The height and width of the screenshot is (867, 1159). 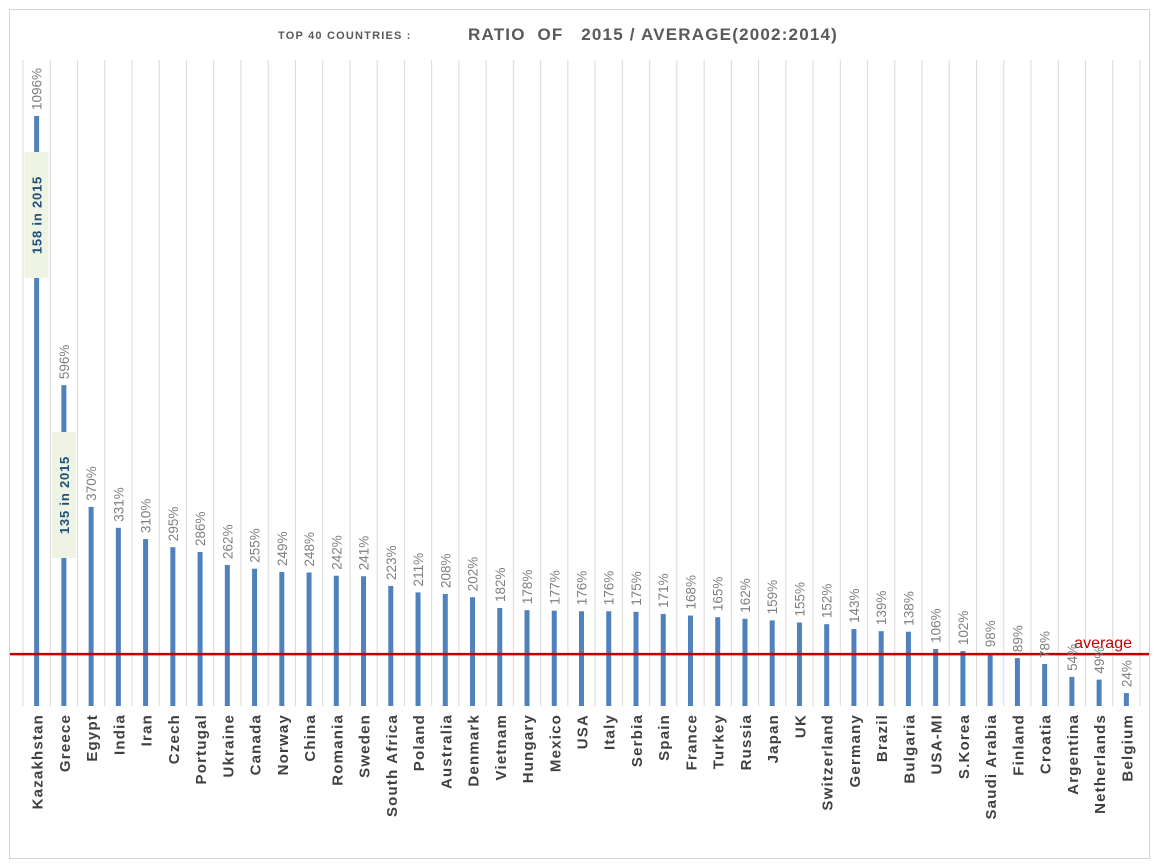 I want to click on category-label: Switzerland, so click(x=828, y=762).